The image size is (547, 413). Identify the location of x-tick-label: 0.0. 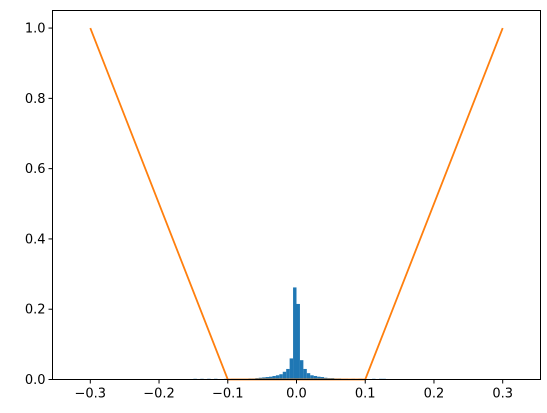
(296, 394).